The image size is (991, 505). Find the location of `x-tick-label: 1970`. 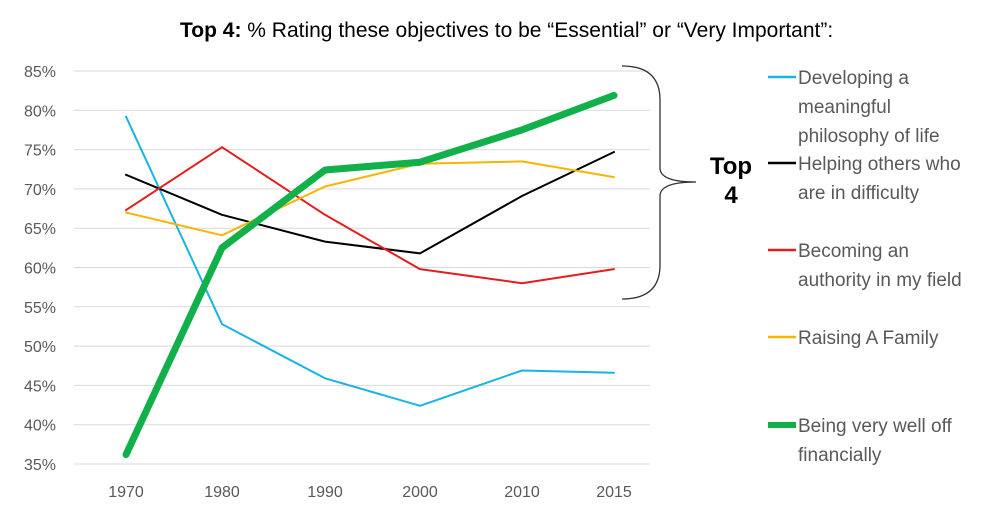

x-tick-label: 1970 is located at coordinates (126, 492).